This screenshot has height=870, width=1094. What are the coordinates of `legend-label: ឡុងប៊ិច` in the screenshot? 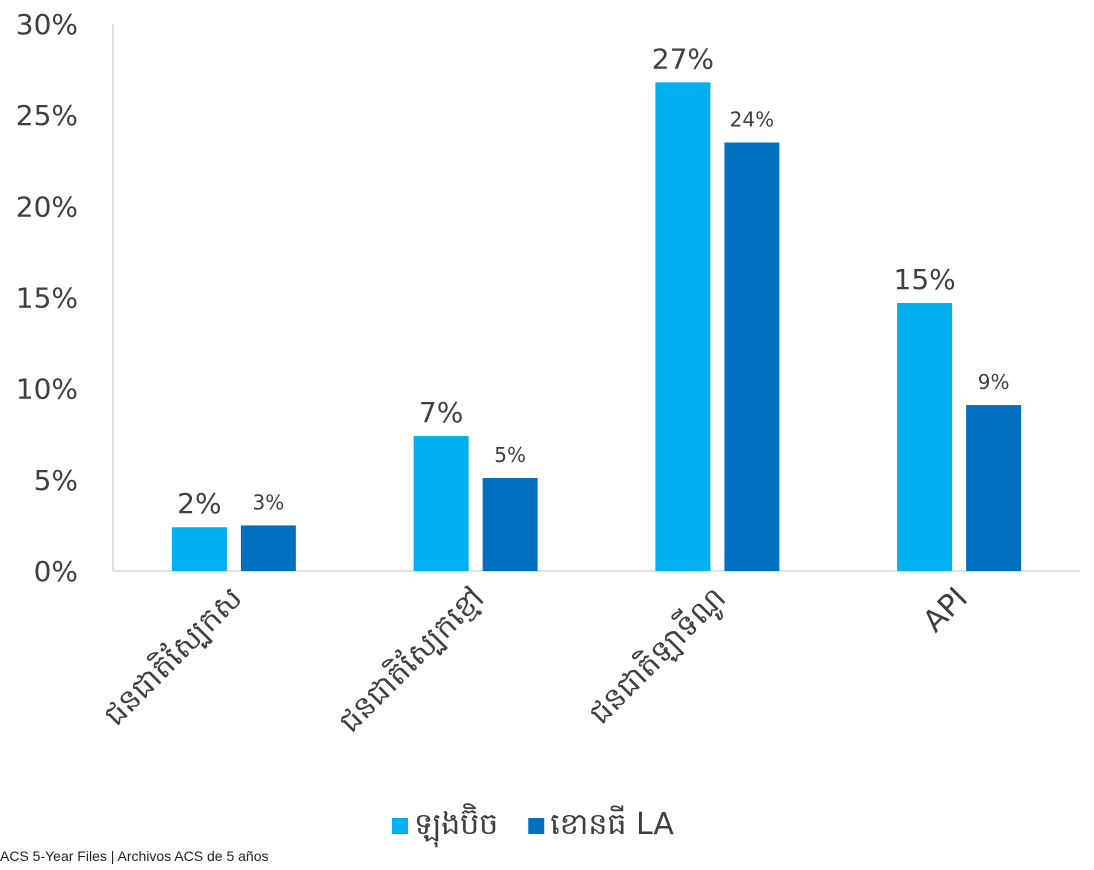 It's located at (456, 825).